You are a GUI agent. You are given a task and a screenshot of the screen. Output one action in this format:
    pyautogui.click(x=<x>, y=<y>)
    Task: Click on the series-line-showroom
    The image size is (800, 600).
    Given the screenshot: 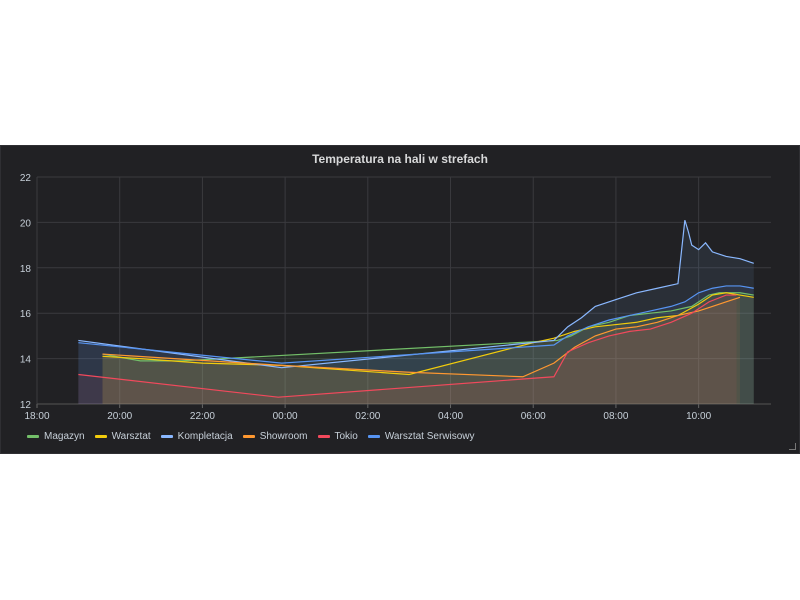 What is the action you would take?
    pyautogui.click(x=421, y=337)
    